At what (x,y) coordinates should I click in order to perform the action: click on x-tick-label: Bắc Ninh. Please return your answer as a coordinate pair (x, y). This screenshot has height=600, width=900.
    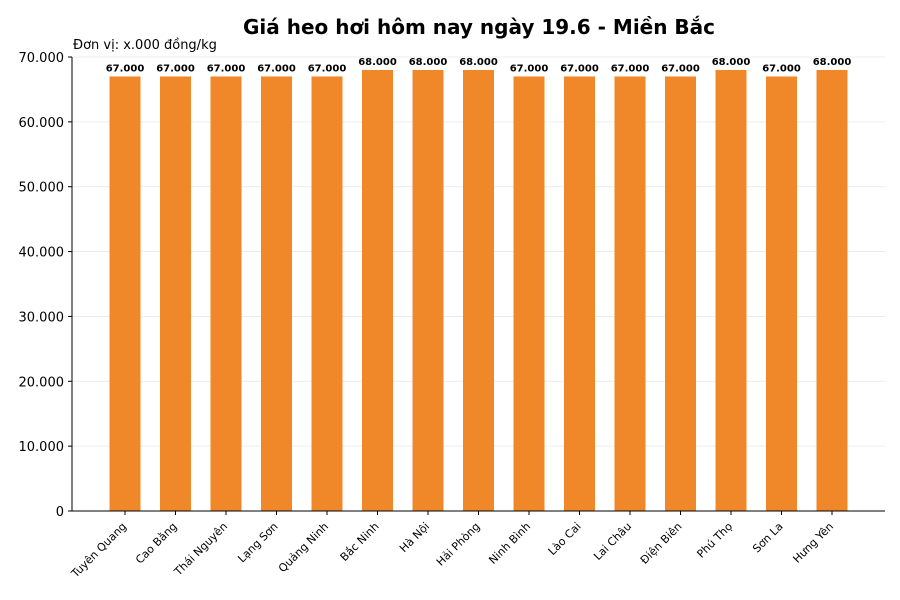
    Looking at the image, I should click on (360, 542).